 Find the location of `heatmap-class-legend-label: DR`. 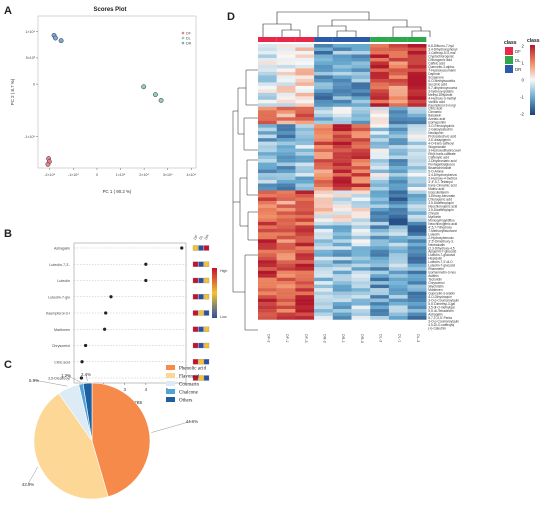

heatmap-class-legend-label: DR is located at coordinates (518, 69).